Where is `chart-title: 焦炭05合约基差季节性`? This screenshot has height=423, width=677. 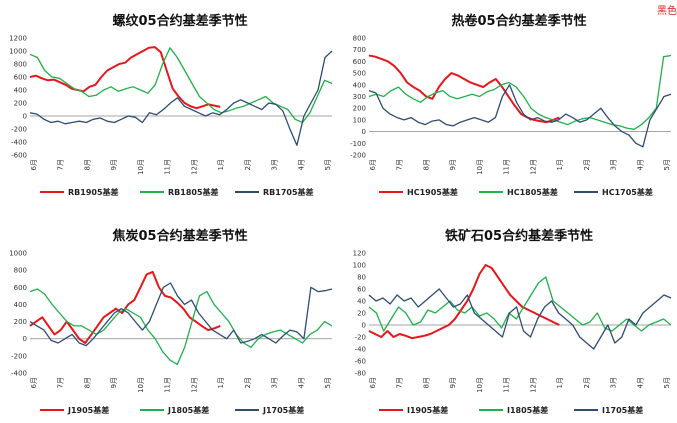 chart-title: 焦炭05合约基差季节性 is located at coordinates (180, 236).